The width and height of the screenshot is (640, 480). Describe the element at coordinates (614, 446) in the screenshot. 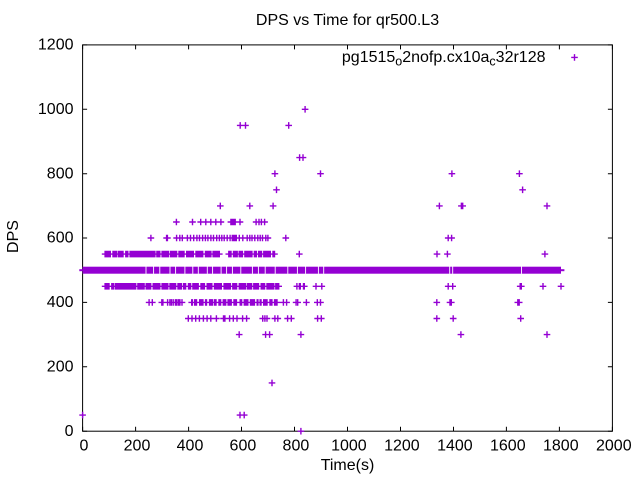

I see `svg-text: 2000` at that location.